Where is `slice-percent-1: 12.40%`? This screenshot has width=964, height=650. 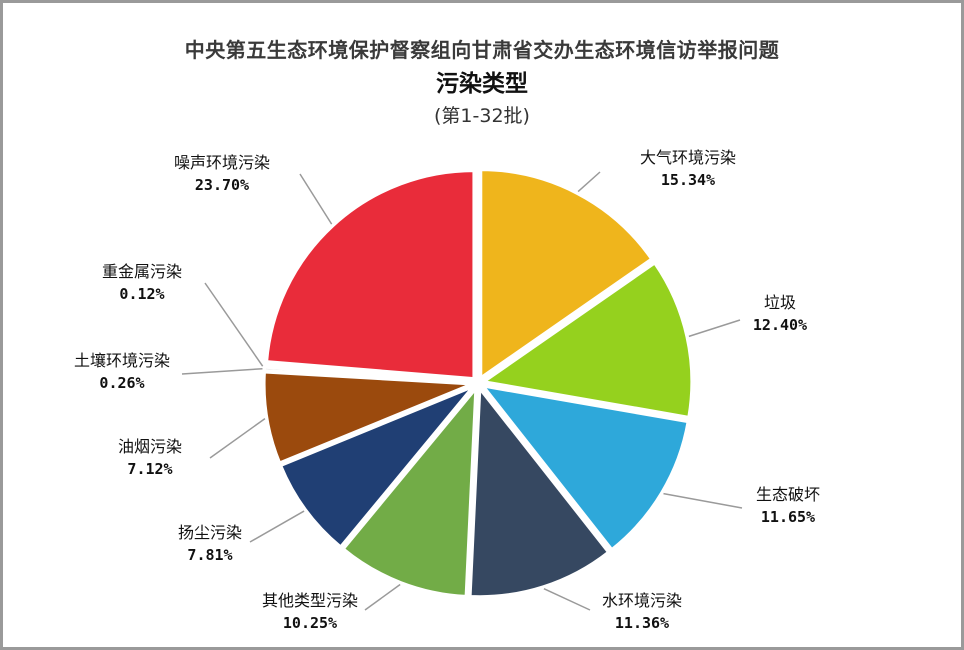 slice-percent-1: 12.40% is located at coordinates (780, 325).